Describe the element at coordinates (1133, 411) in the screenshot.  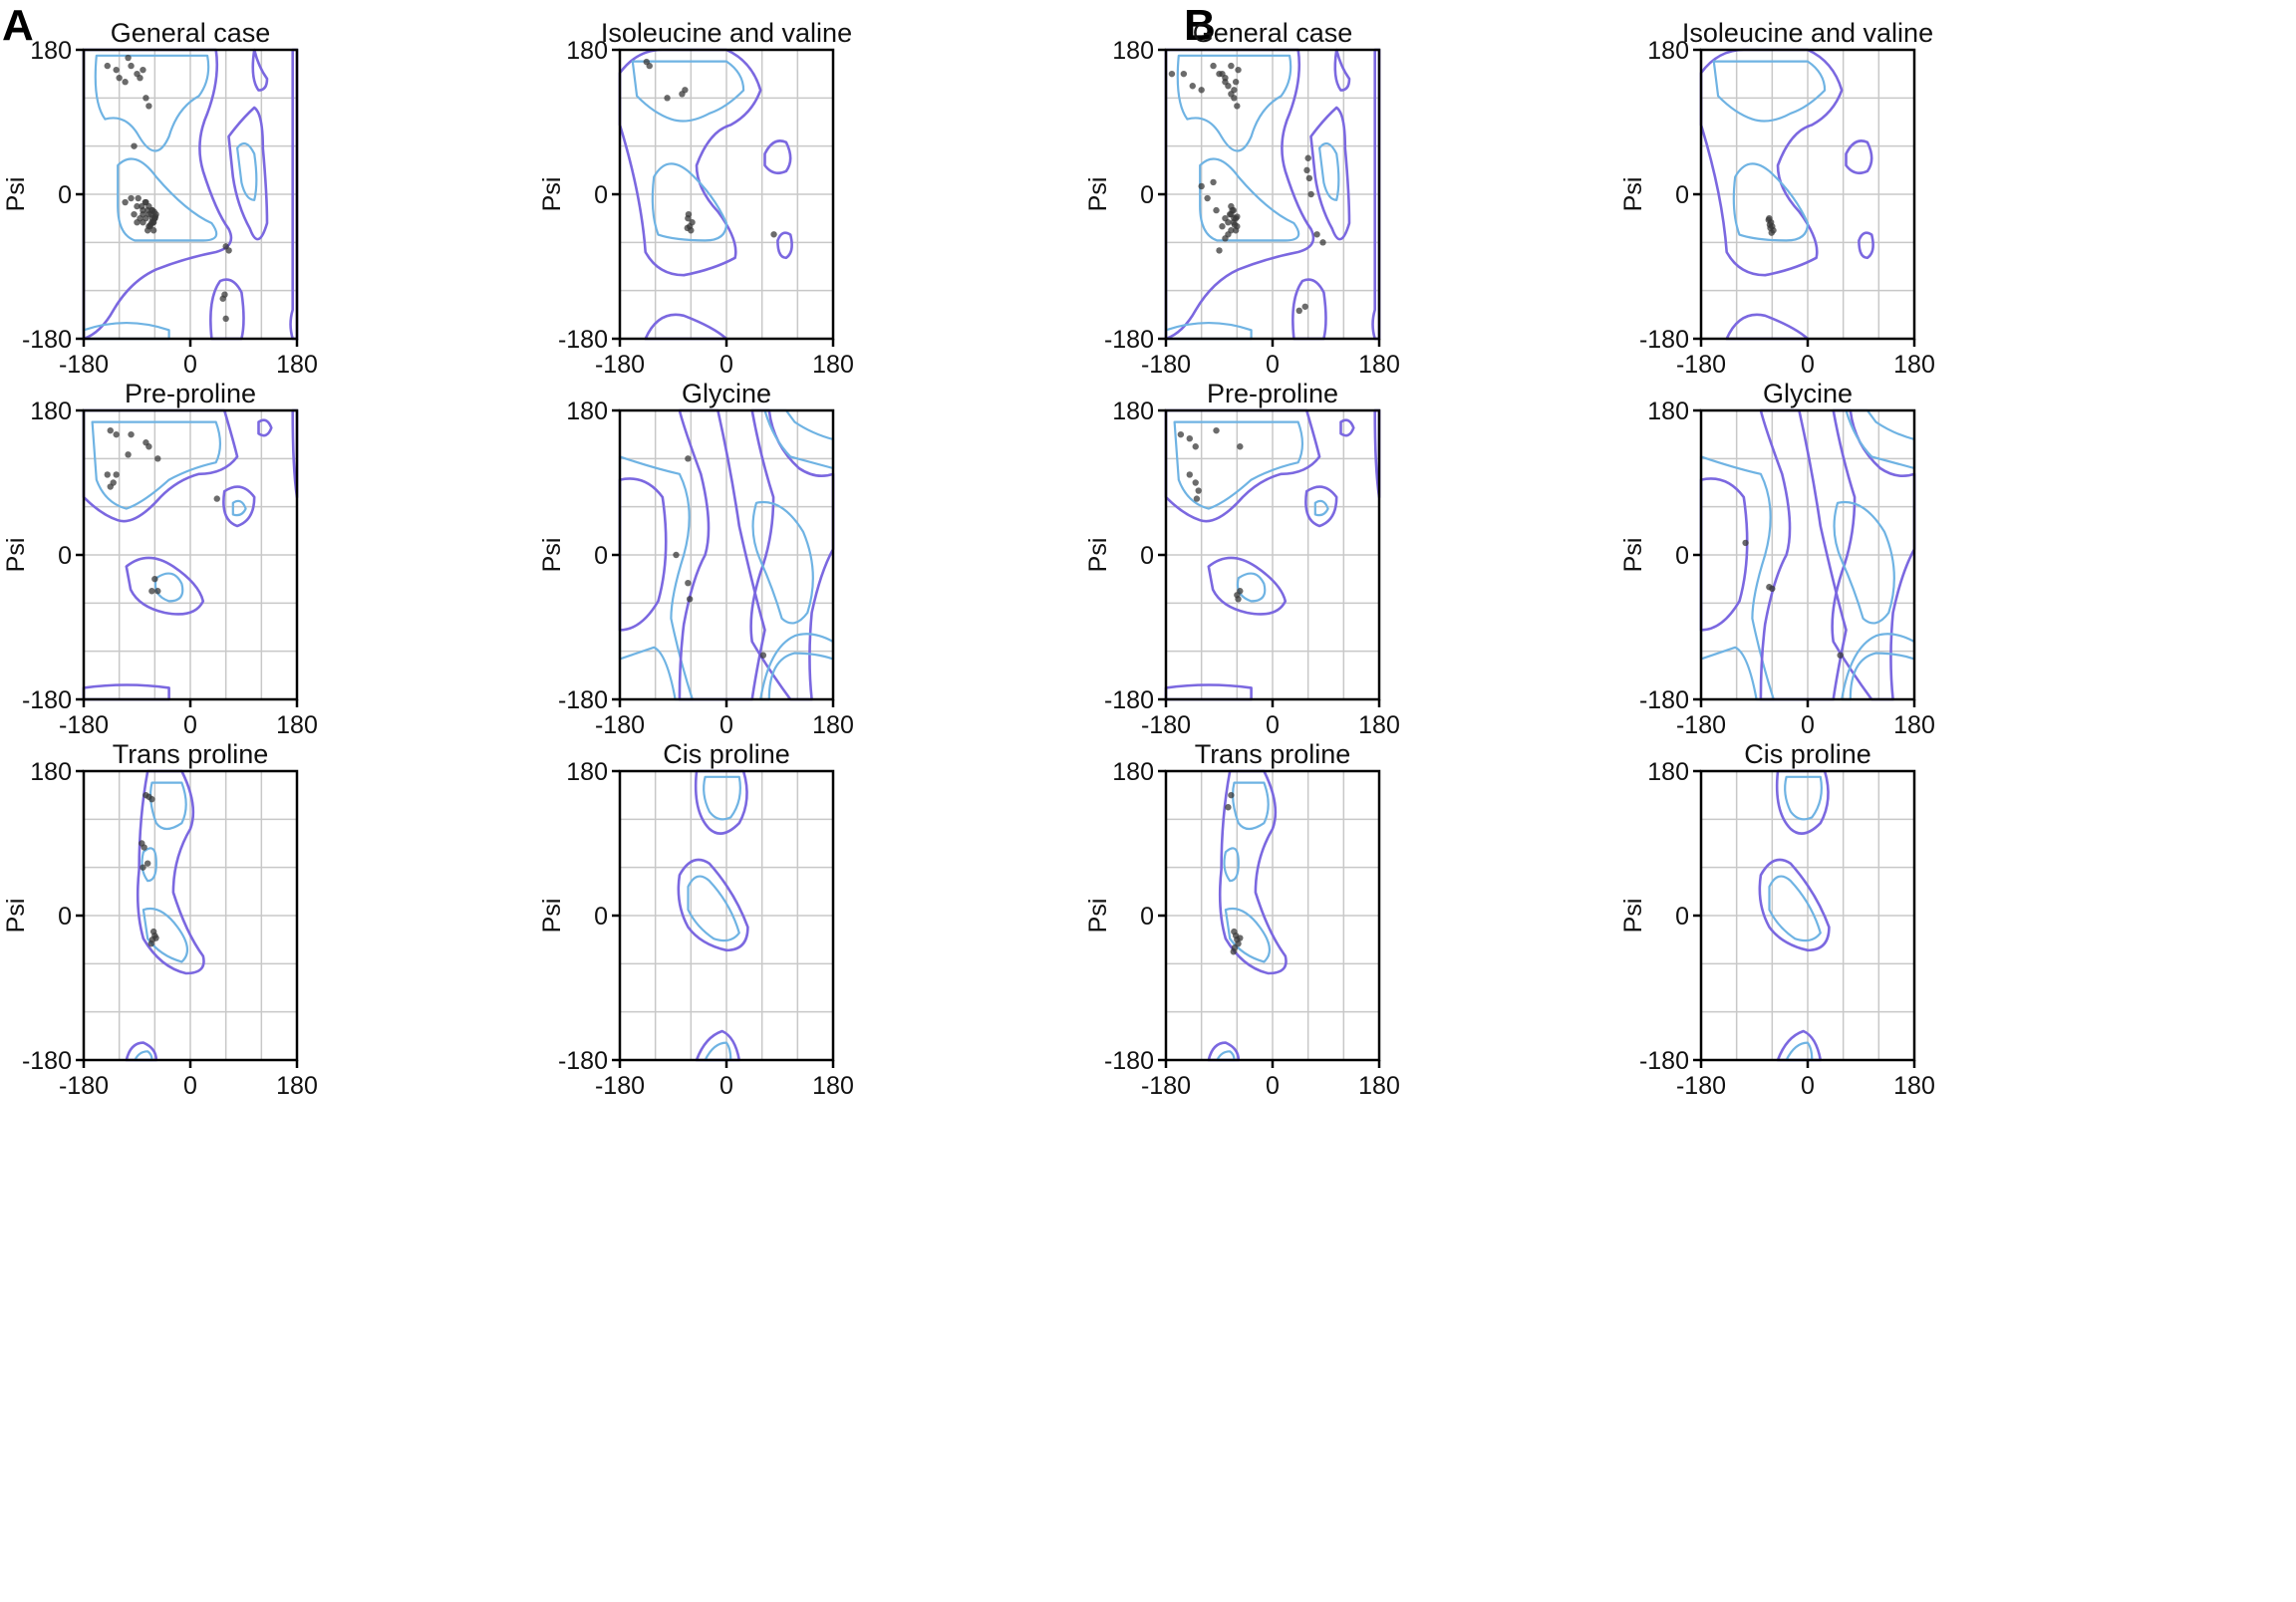
I see `y-tick-label: 180` at that location.